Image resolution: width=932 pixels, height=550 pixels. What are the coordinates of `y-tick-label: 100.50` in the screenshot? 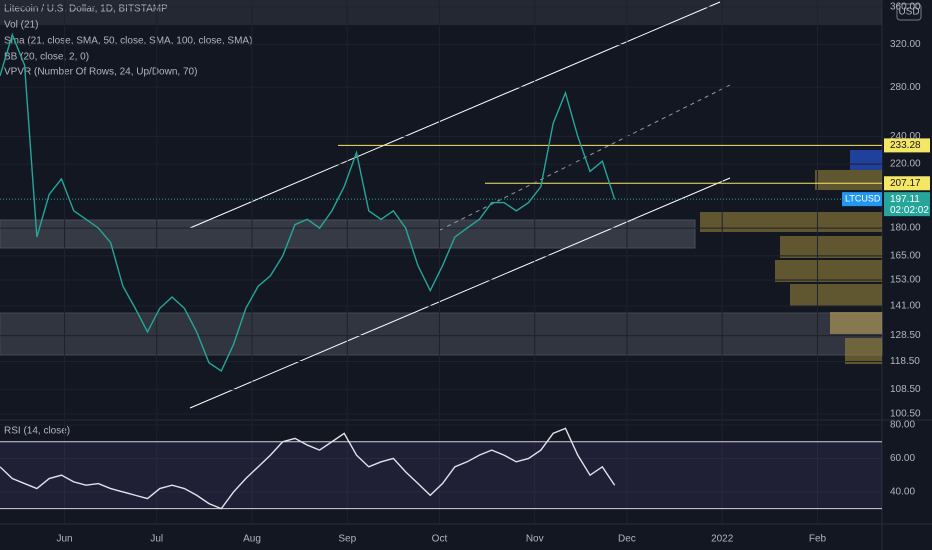 It's located at (905, 414).